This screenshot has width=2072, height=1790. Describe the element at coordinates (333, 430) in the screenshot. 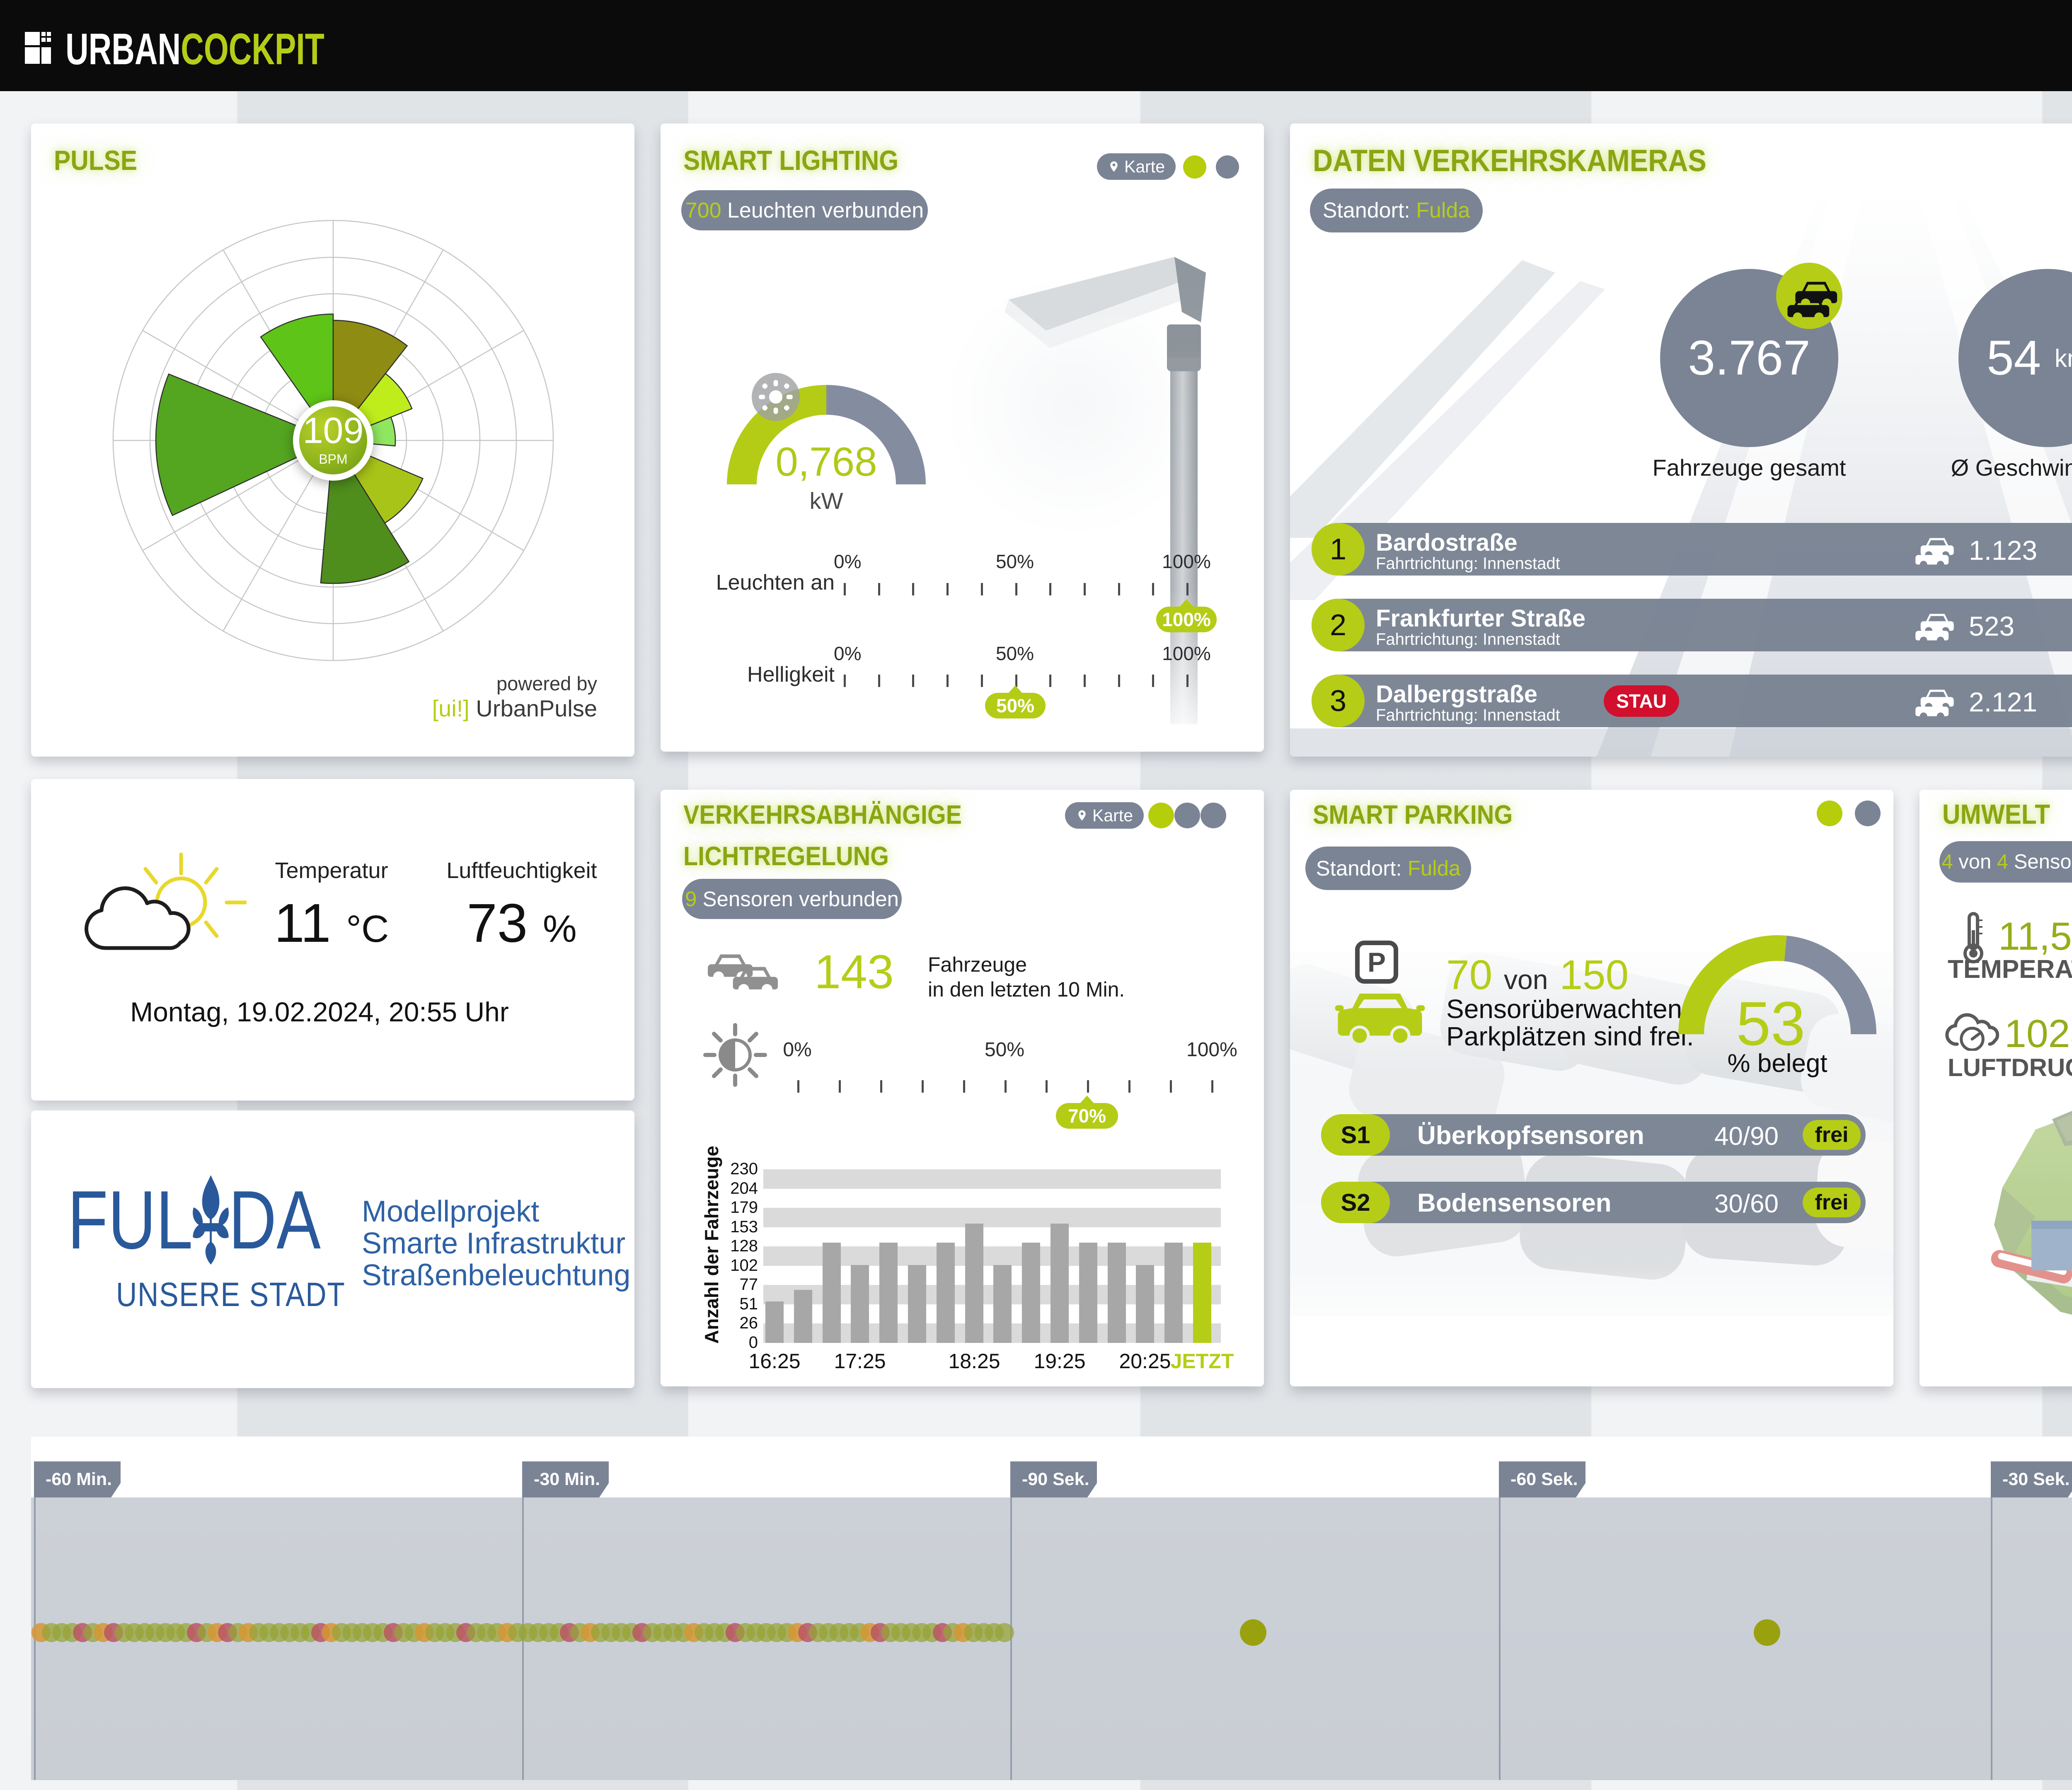

I see `svg-text: 109` at that location.